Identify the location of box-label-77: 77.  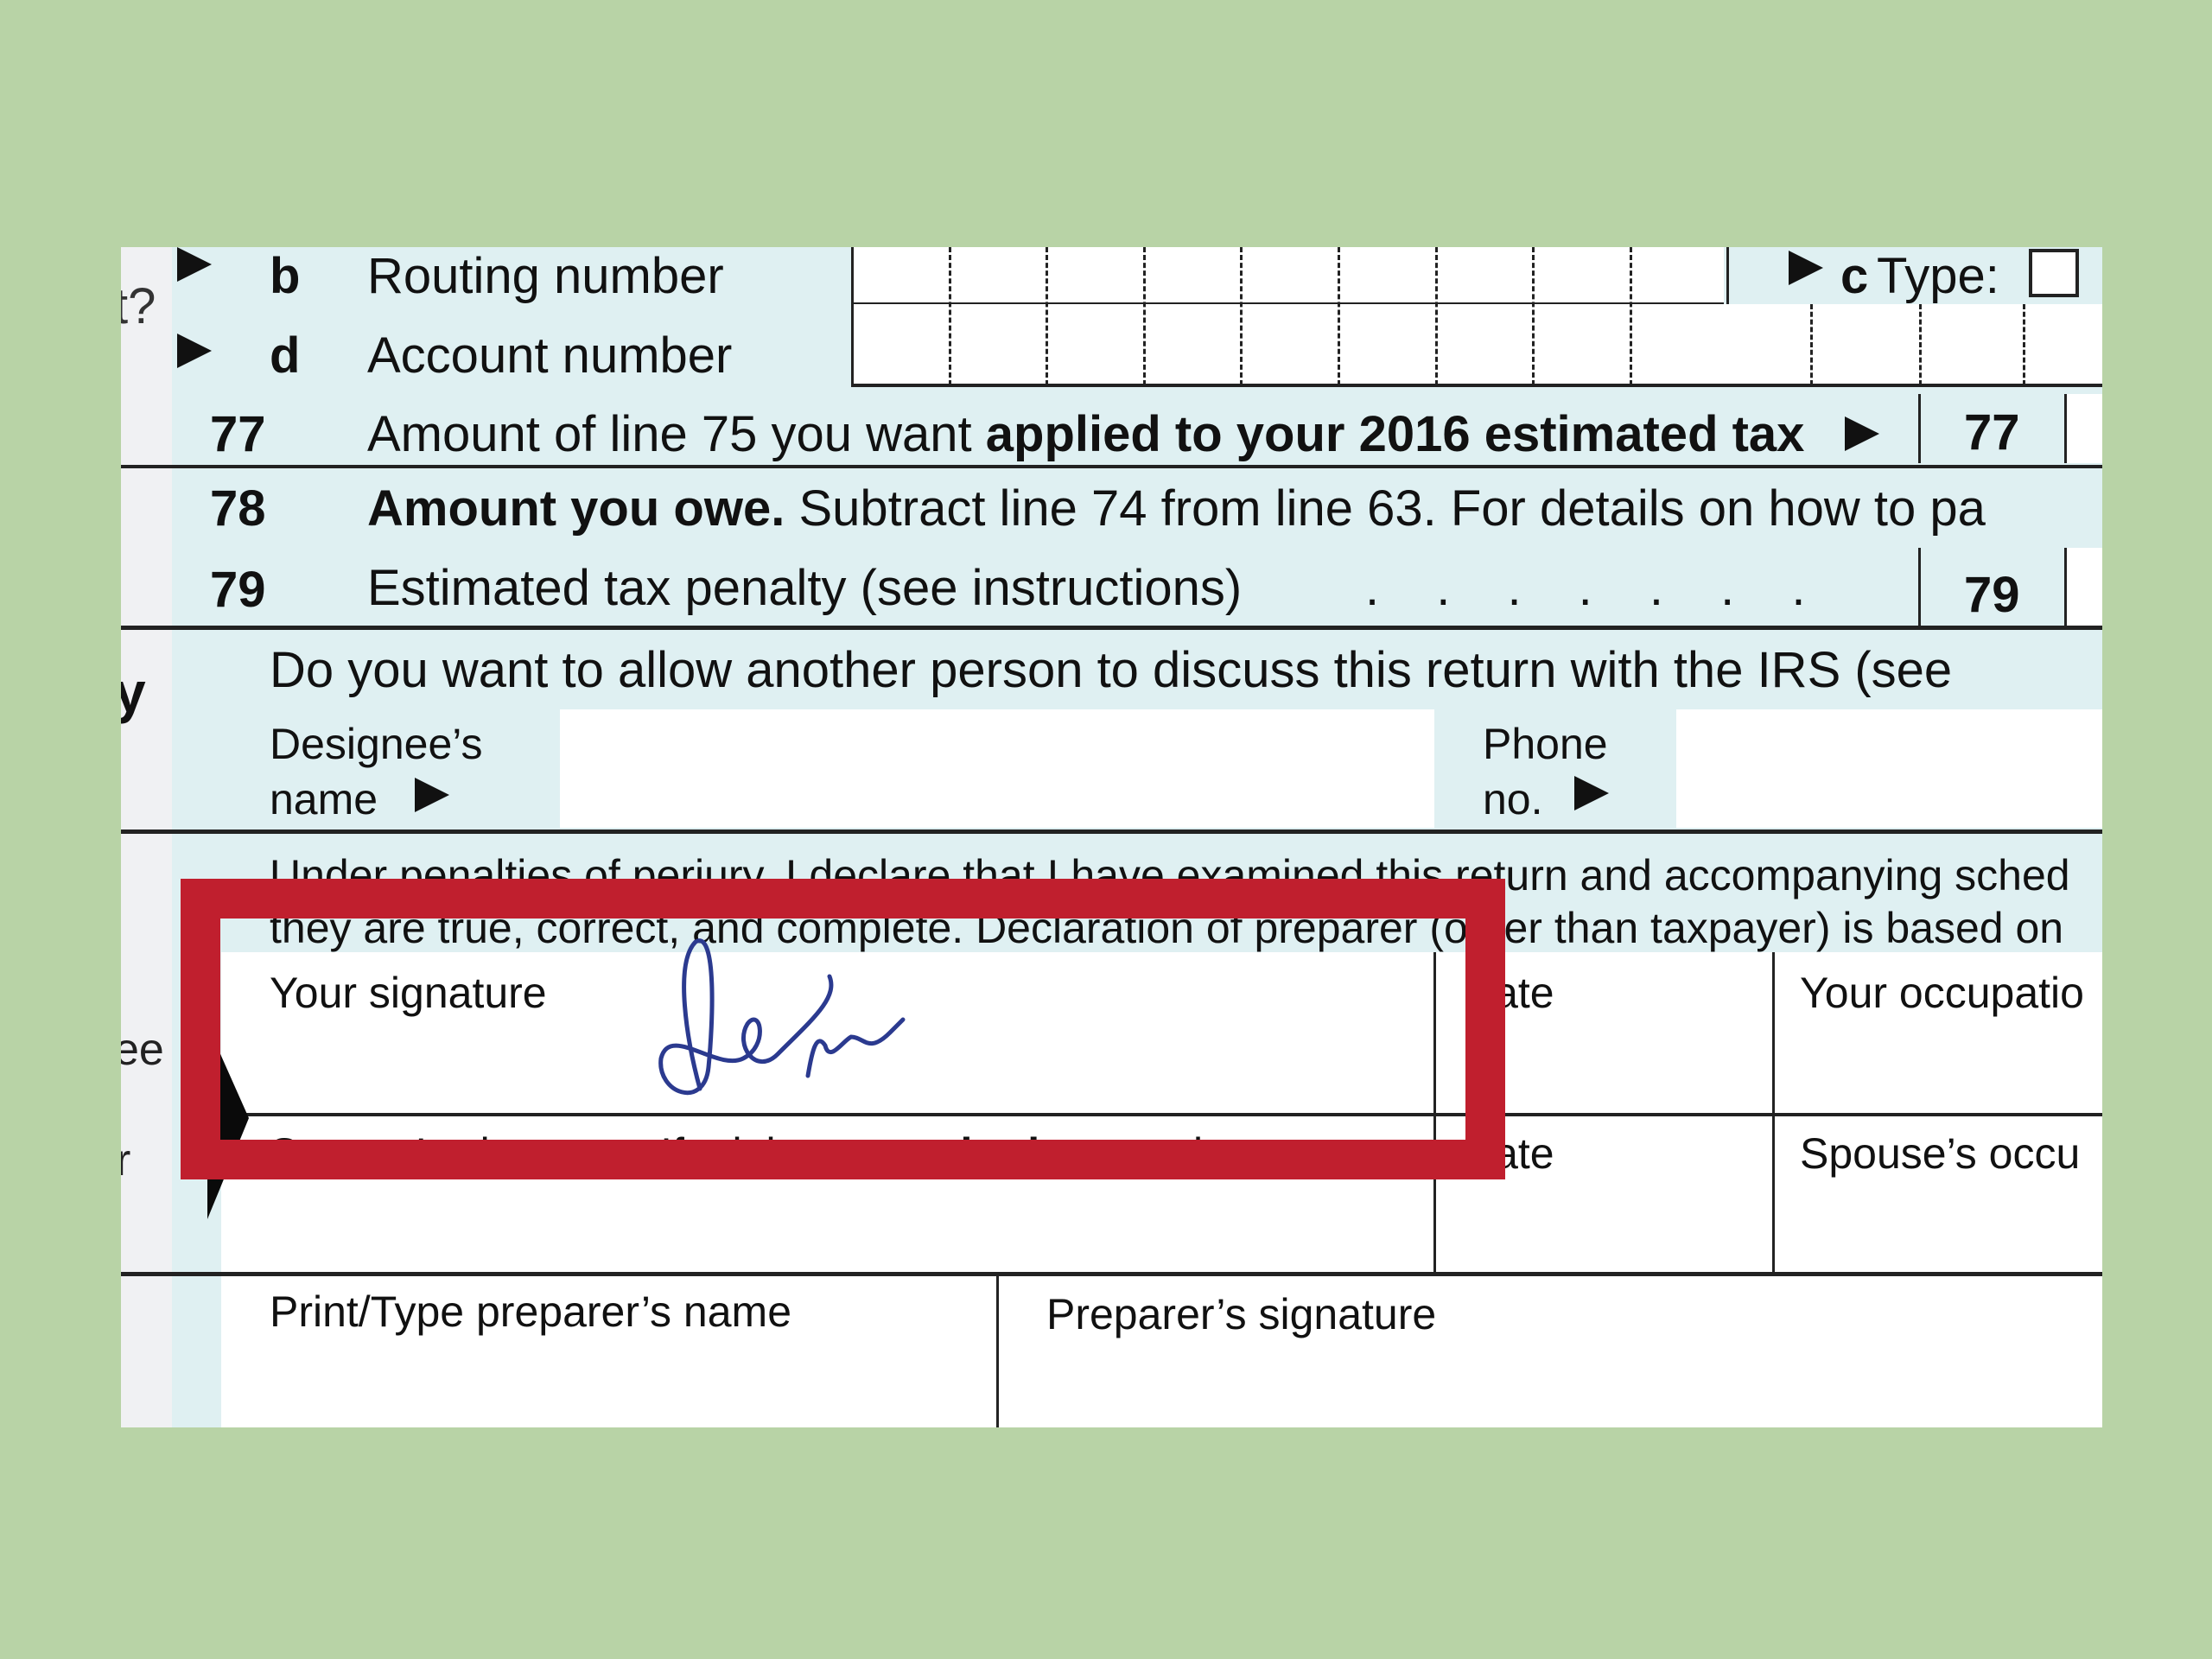
(1992, 432).